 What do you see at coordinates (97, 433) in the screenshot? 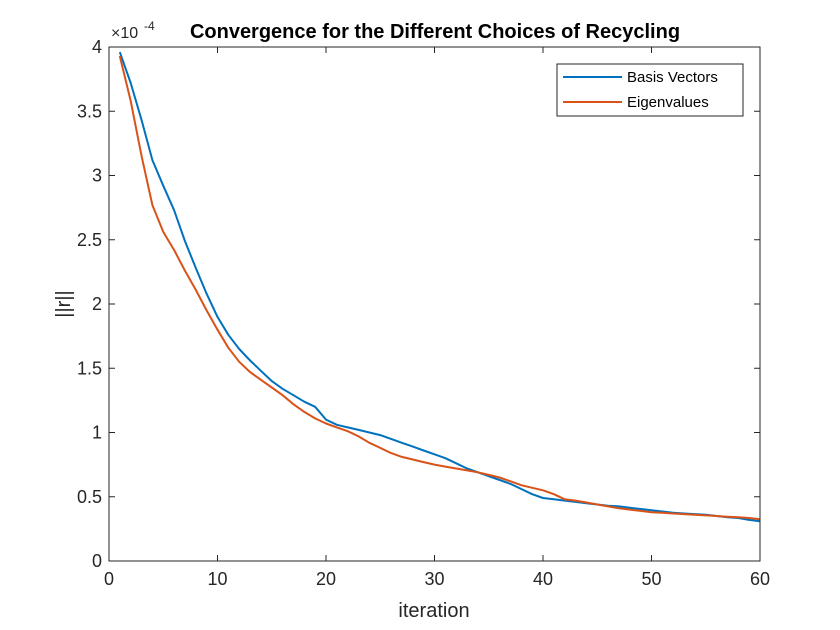
I see `y-tick-label: 1` at bounding box center [97, 433].